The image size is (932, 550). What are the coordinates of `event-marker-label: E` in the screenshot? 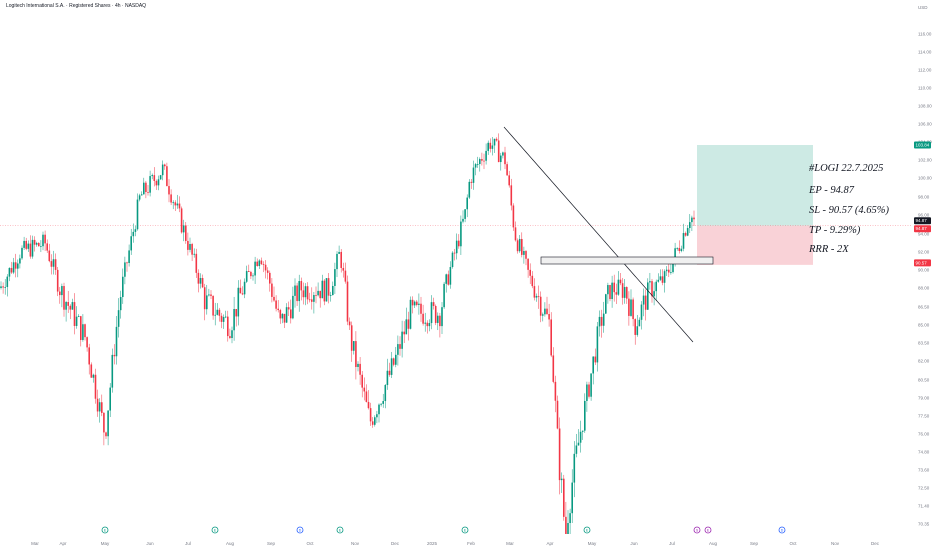 It's located at (465, 531).